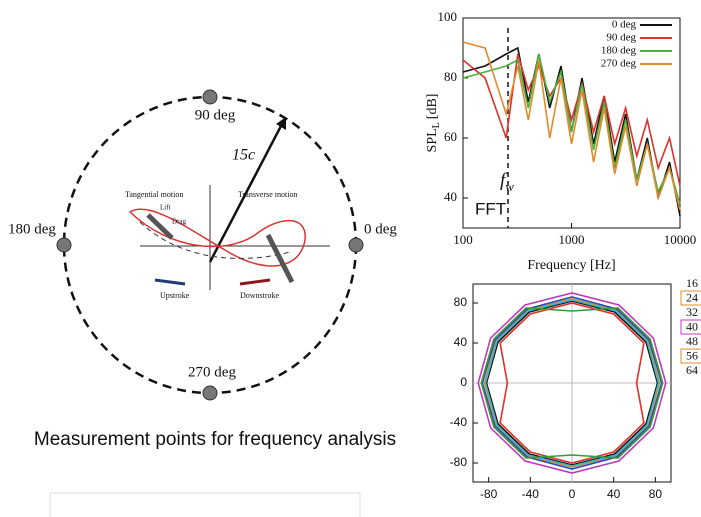 Image resolution: width=701 pixels, height=517 pixels. I want to click on text-part: L, so click(436, 125).